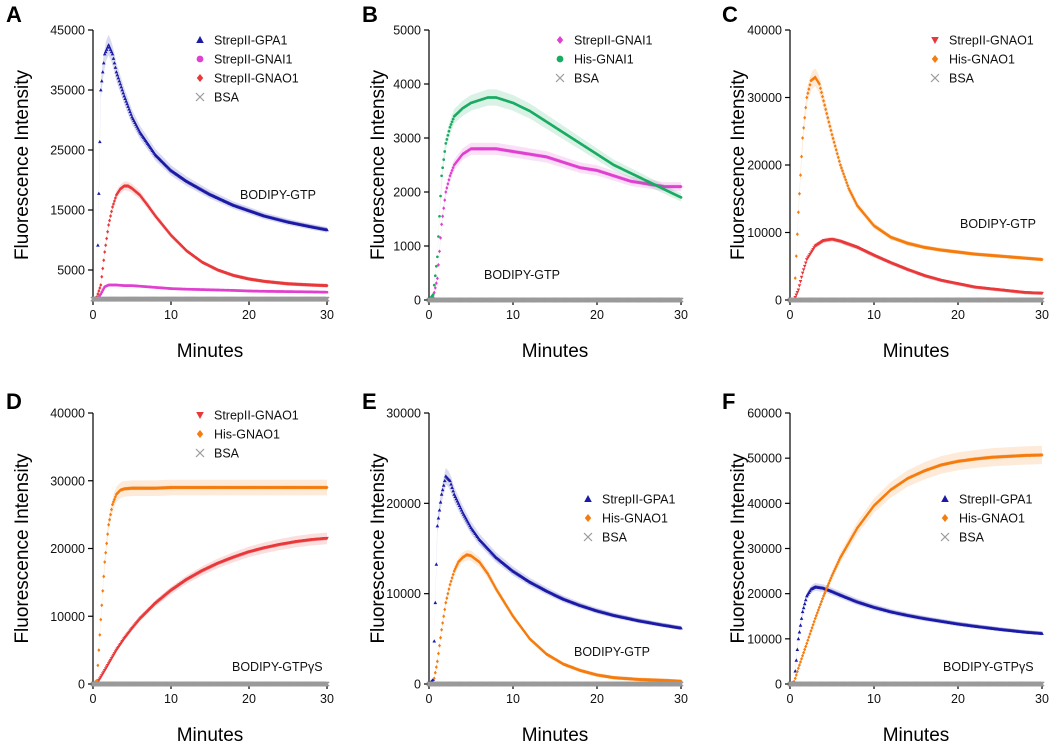 Image resolution: width=1052 pixels, height=742 pixels. I want to click on panel-c-x-label: Minutes, so click(916, 351).